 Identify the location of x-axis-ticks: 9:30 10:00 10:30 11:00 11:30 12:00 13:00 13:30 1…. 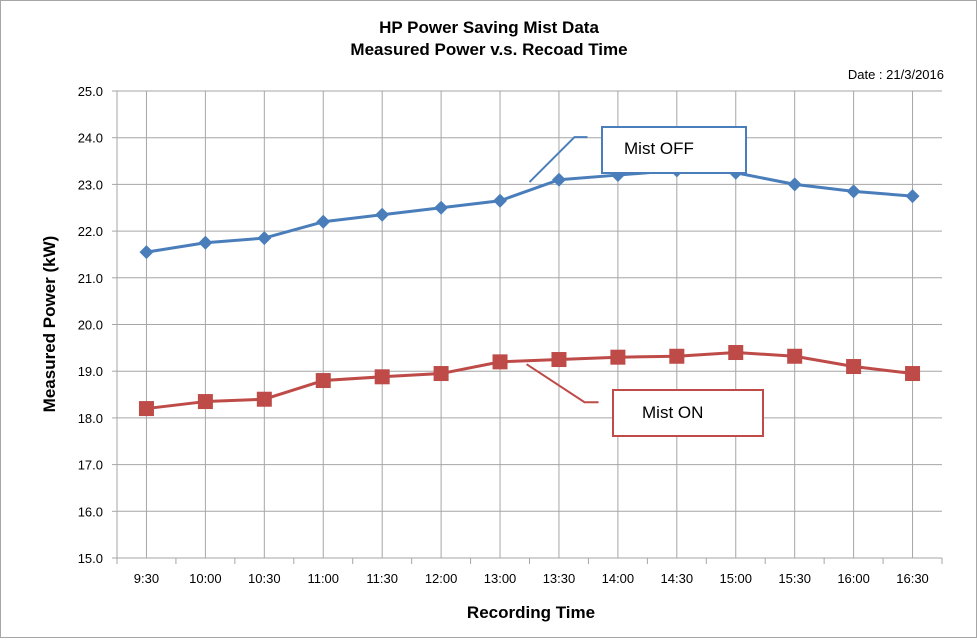
(531, 578).